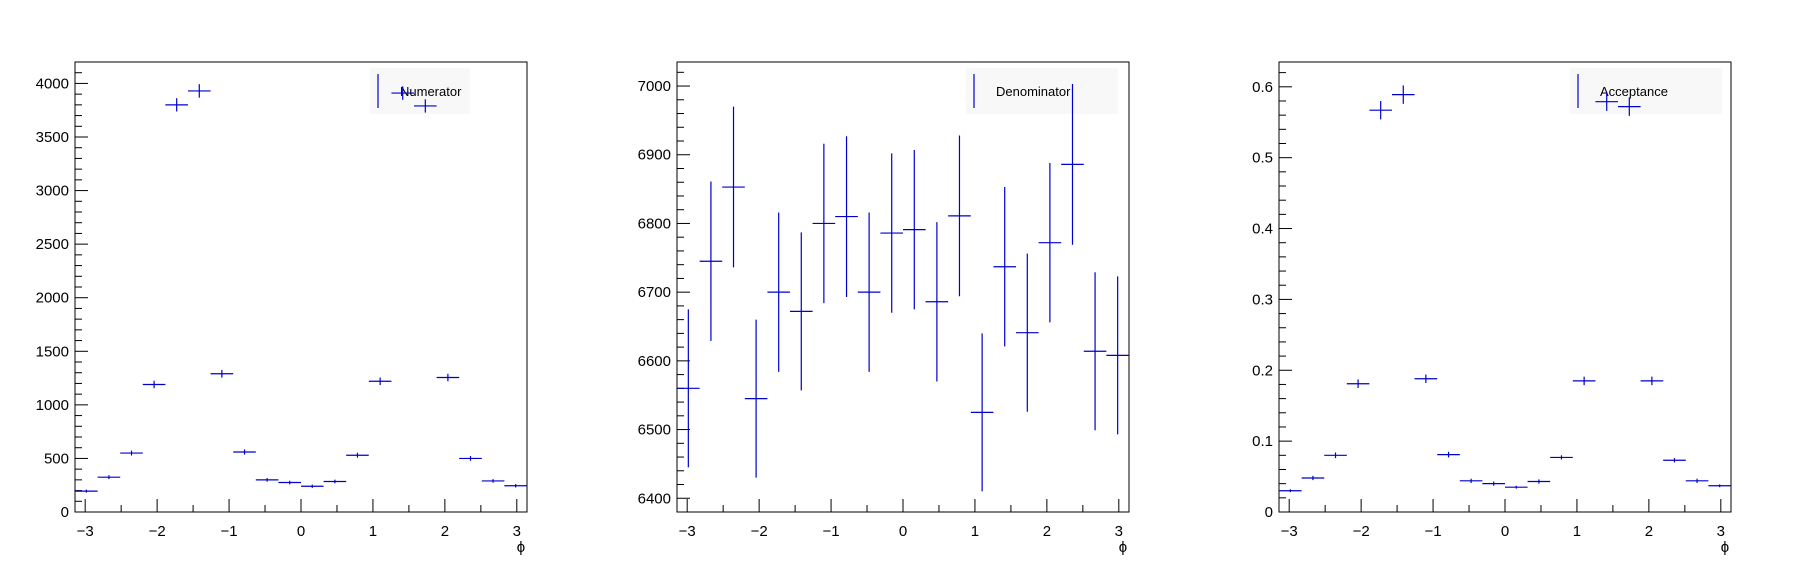 The height and width of the screenshot is (577, 1796). Describe the element at coordinates (431, 91) in the screenshot. I see `legend-label: Numerator` at that location.